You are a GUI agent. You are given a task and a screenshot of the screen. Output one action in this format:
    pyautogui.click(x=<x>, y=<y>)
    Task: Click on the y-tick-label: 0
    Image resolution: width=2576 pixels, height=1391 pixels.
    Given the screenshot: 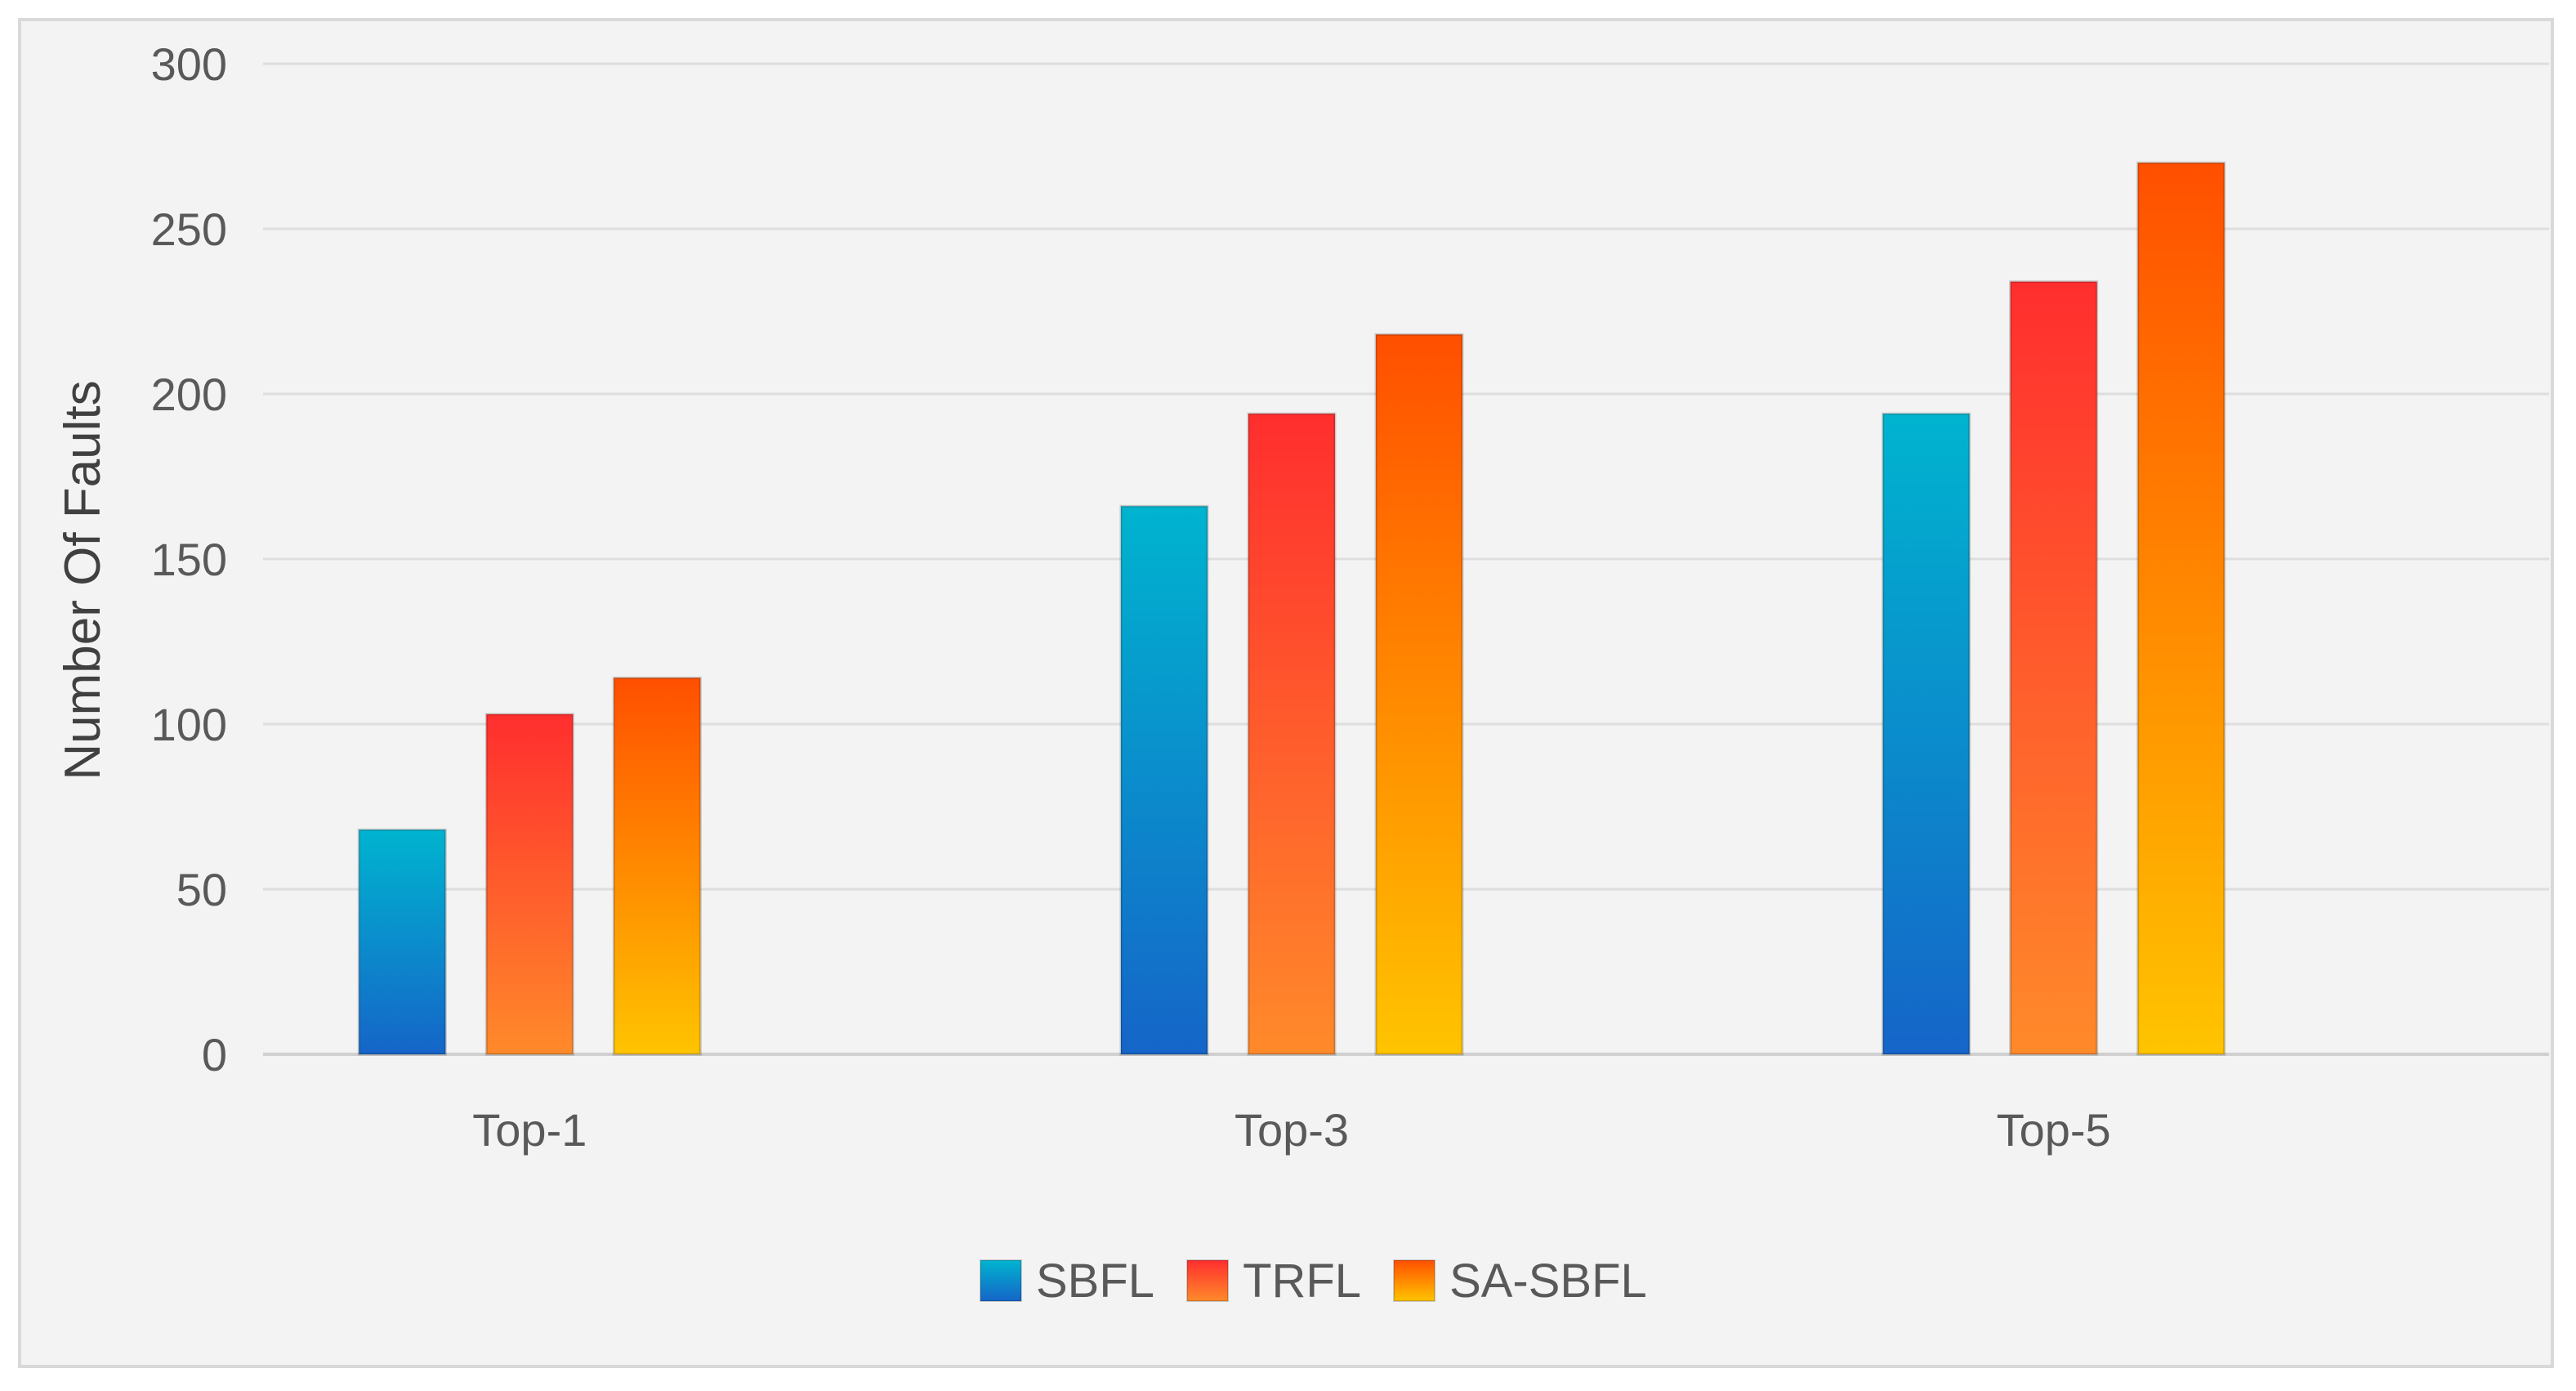 What is the action you would take?
    pyautogui.click(x=215, y=1054)
    